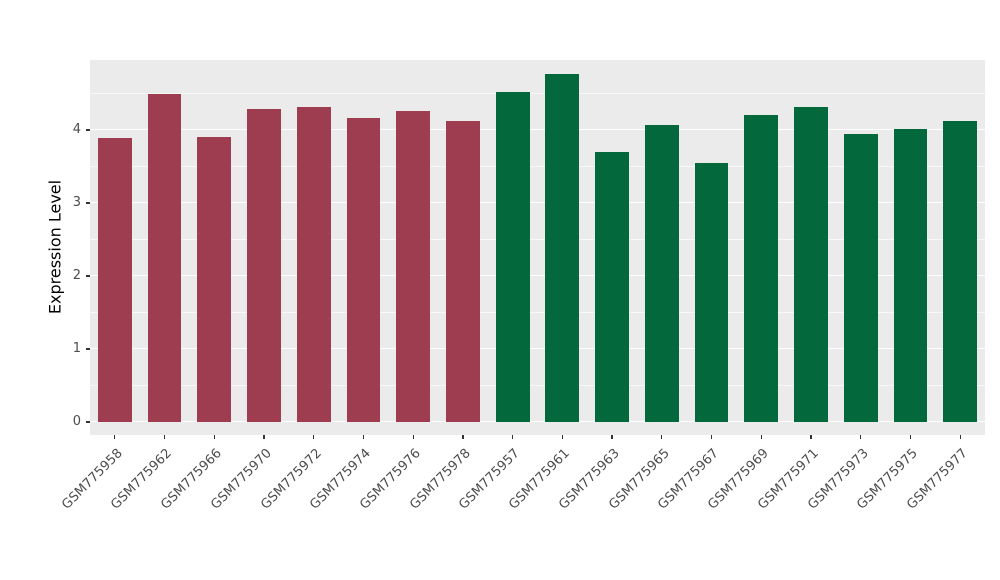 The height and width of the screenshot is (580, 1000). I want to click on bar-GSM775974, so click(363, 270).